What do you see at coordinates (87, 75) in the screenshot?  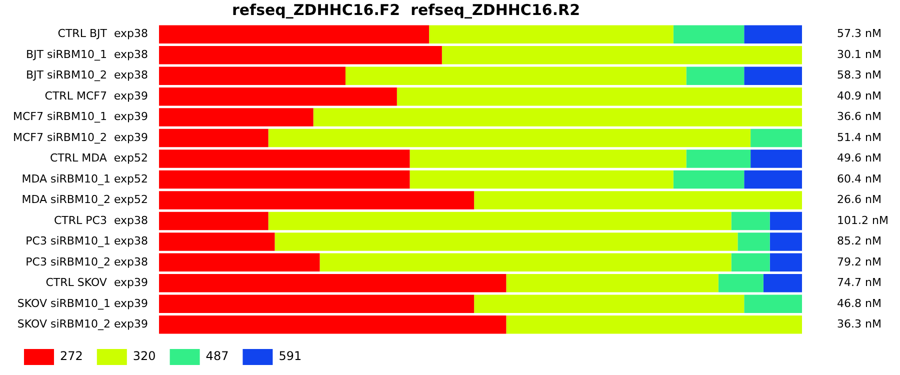 I see `y-tick-label: BJT siRBM10_2 exp38` at bounding box center [87, 75].